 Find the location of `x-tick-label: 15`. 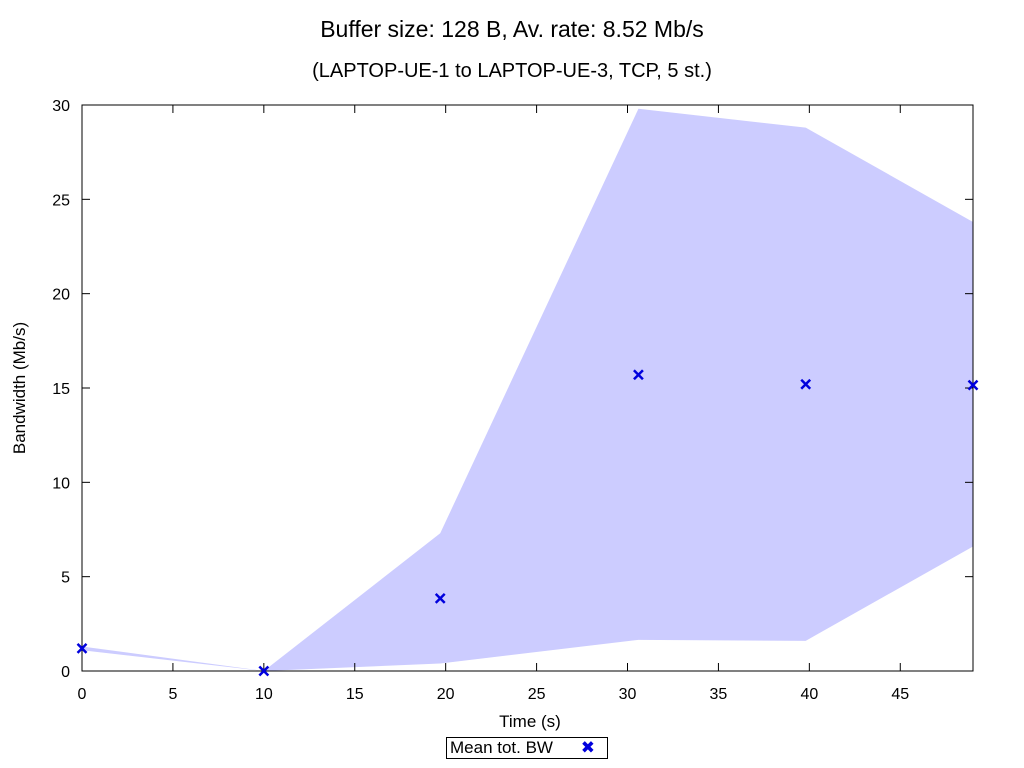

x-tick-label: 15 is located at coordinates (355, 694).